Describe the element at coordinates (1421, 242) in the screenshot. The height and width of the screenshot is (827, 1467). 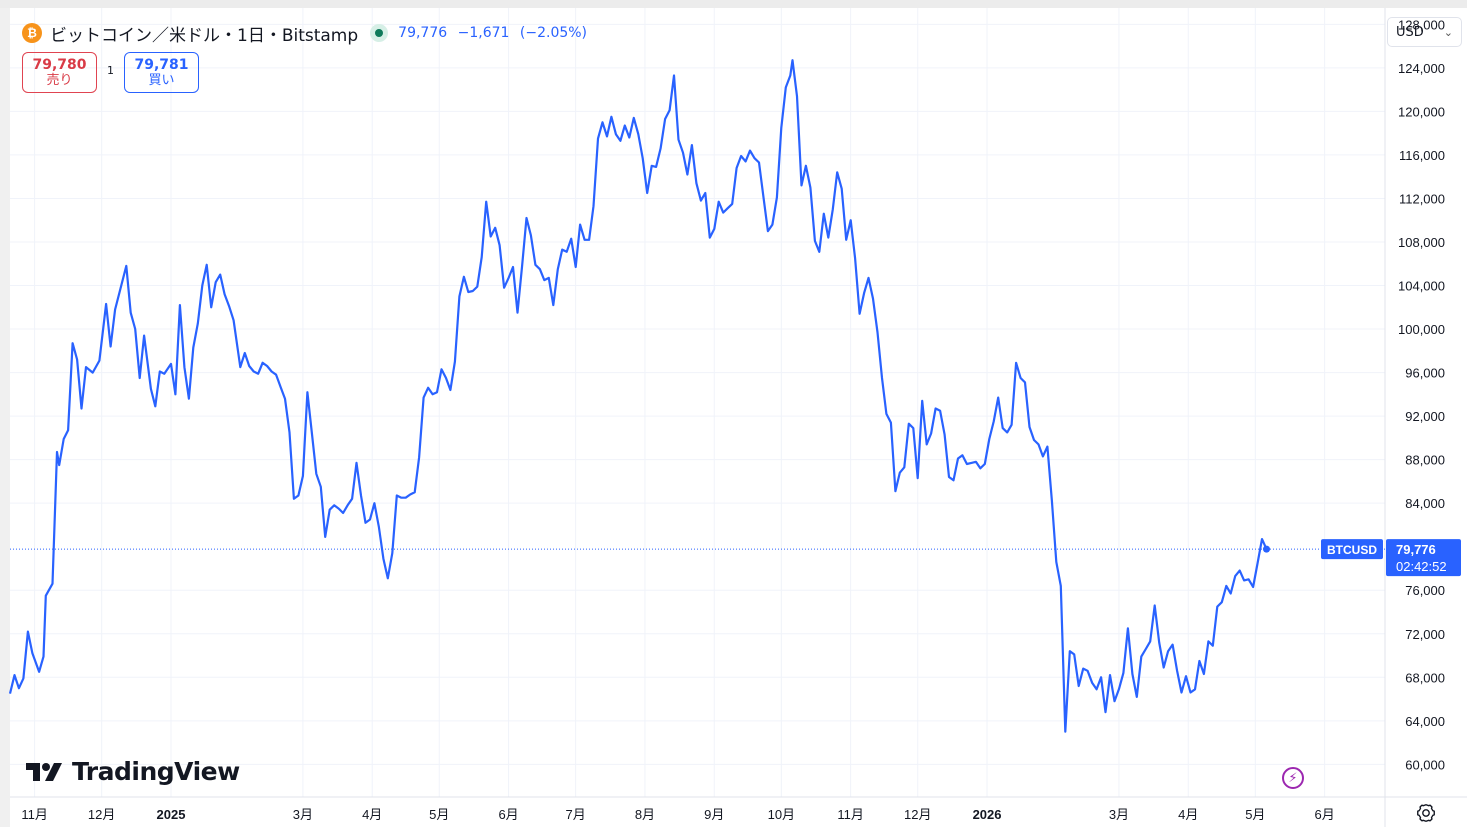
I see `price-axis-tick-label: 108,000` at that location.